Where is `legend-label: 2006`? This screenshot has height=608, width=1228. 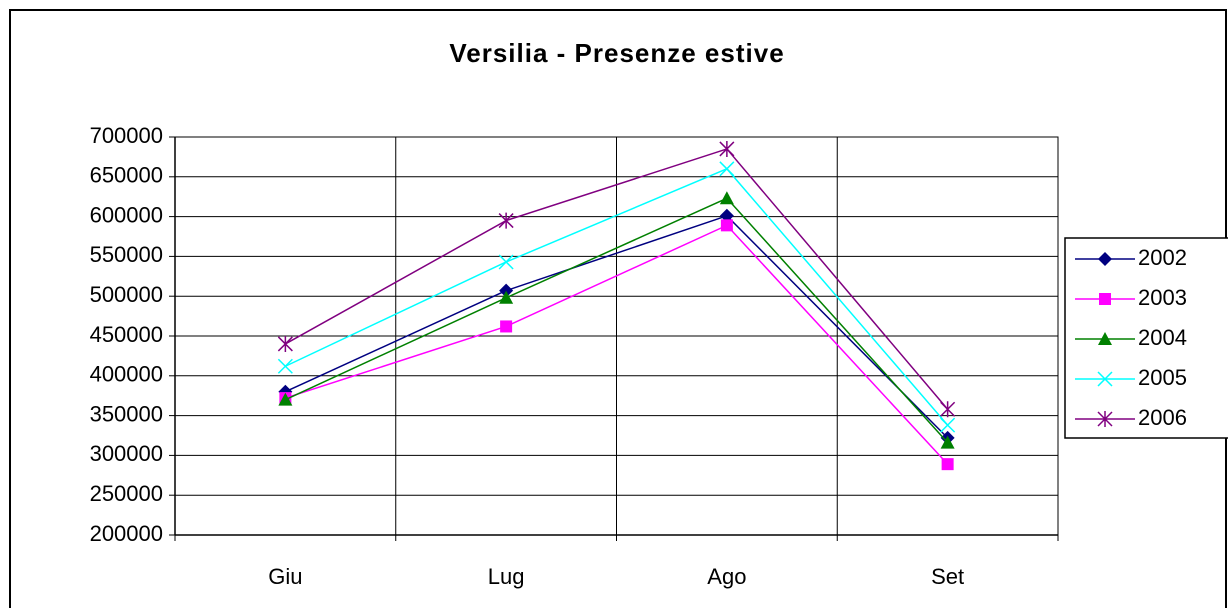 legend-label: 2006 is located at coordinates (1162, 417).